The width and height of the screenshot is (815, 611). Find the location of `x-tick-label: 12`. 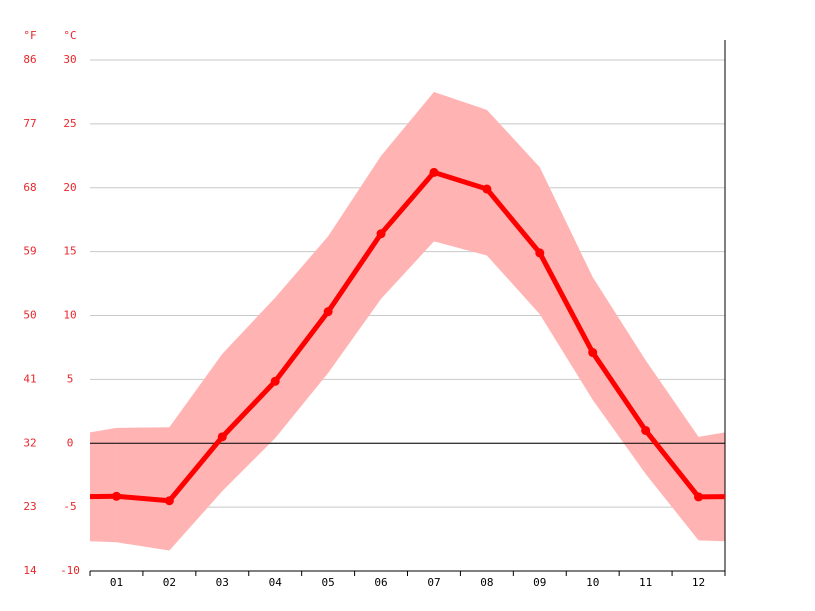

x-tick-label: 12 is located at coordinates (698, 582).